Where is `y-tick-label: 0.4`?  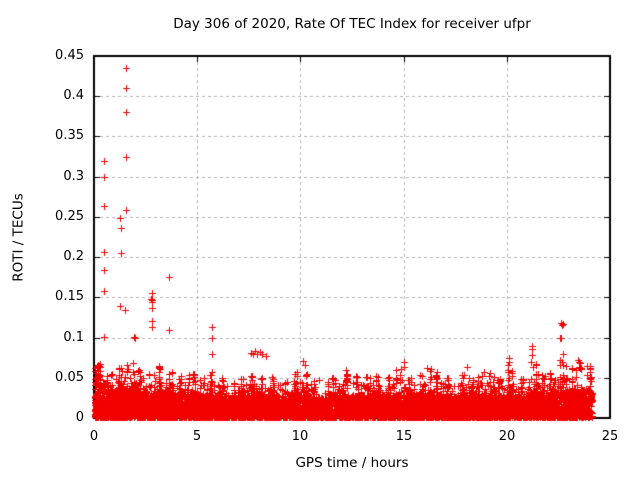
y-tick-label: 0.4 is located at coordinates (73, 95).